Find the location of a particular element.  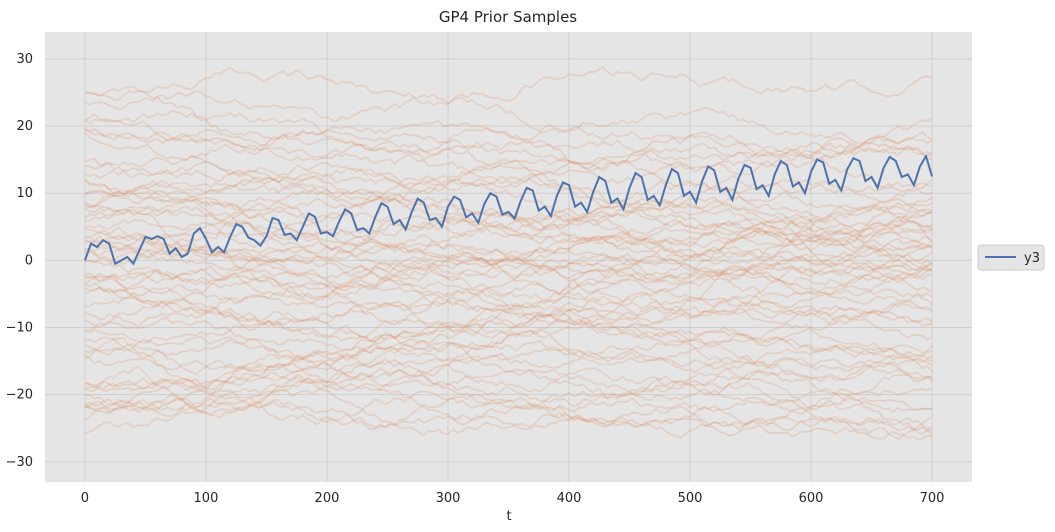

x-tick-label-2: 200 is located at coordinates (327, 498).